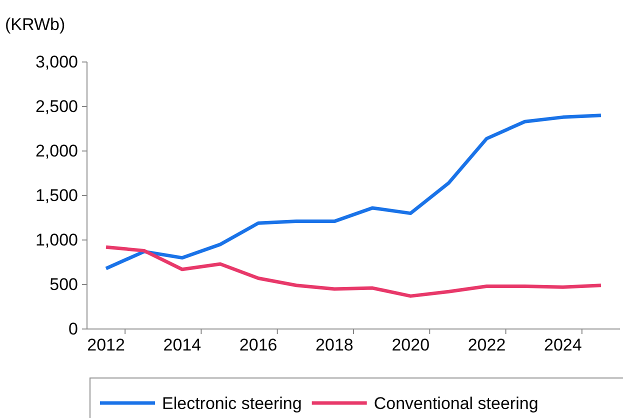 This screenshot has height=418, width=623. Describe the element at coordinates (56, 150) in the screenshot. I see `y-tick-label: 2,000` at that location.